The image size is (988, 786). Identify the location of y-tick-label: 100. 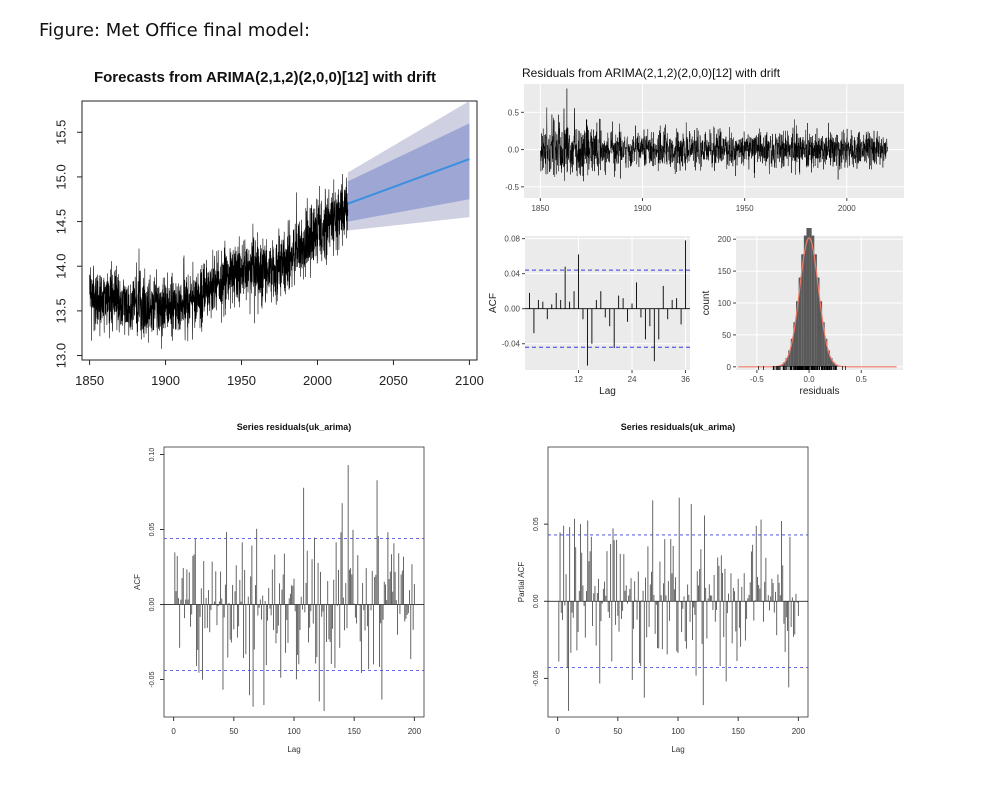
(725, 303).